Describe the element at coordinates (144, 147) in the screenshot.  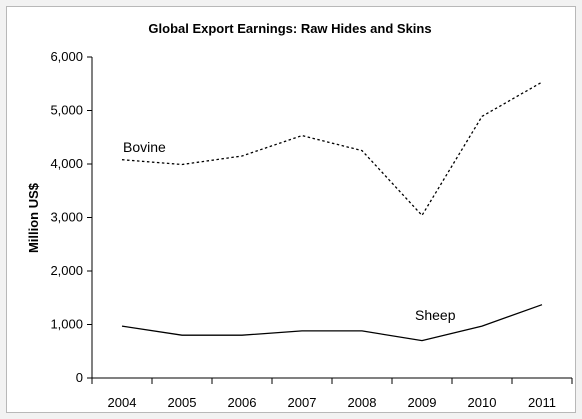
I see `series-label-bovine: Bovine` at that location.